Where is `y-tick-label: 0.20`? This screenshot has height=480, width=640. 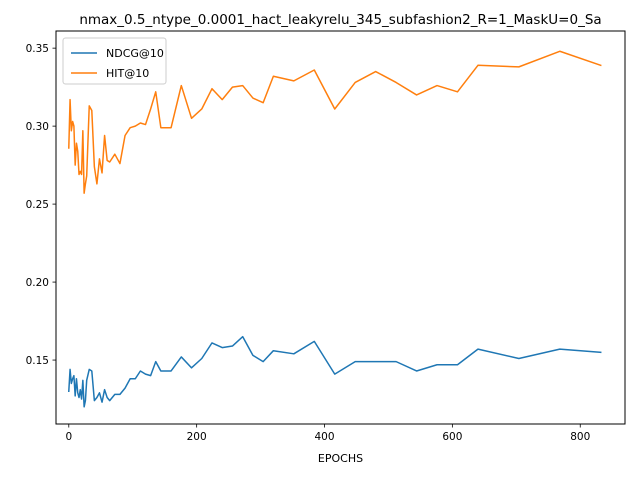
y-tick-label: 0.20 is located at coordinates (37, 283).